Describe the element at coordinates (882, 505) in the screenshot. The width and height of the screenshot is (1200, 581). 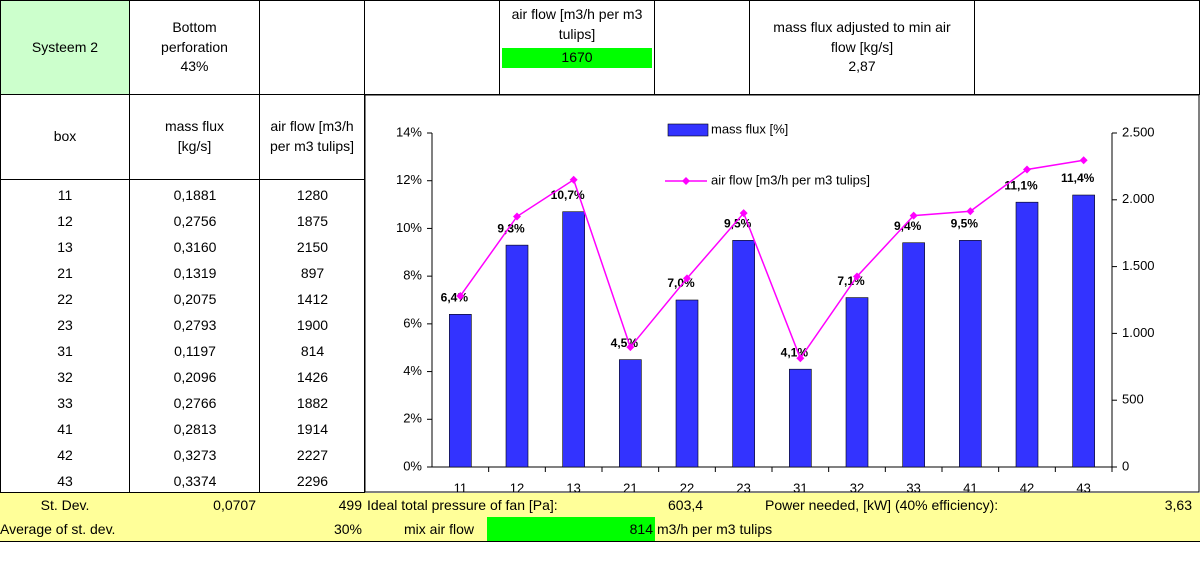
I see `label: Power needed, [kW] (40% efficiency):` at that location.